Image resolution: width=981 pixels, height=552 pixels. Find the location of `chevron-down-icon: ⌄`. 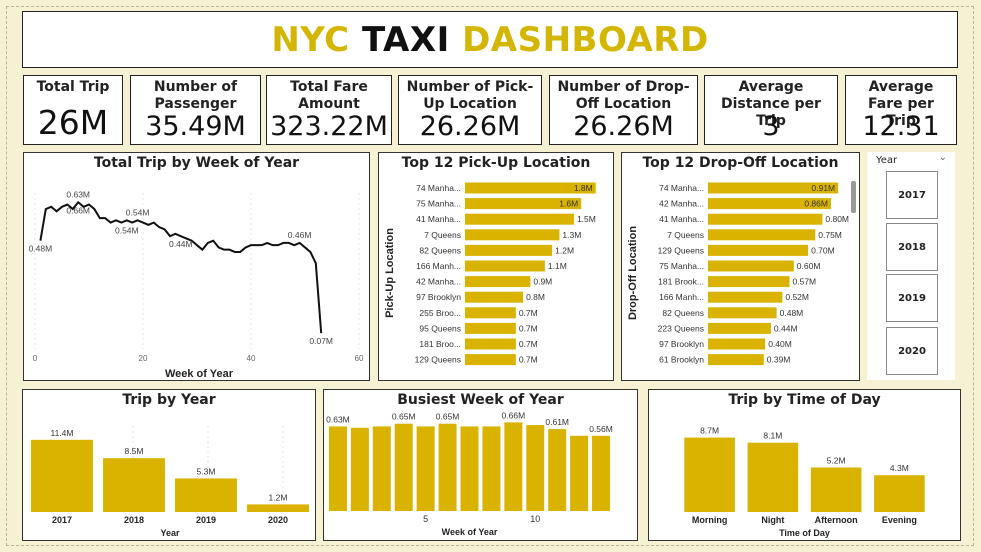

chevron-down-icon: ⌄ is located at coordinates (942, 157).